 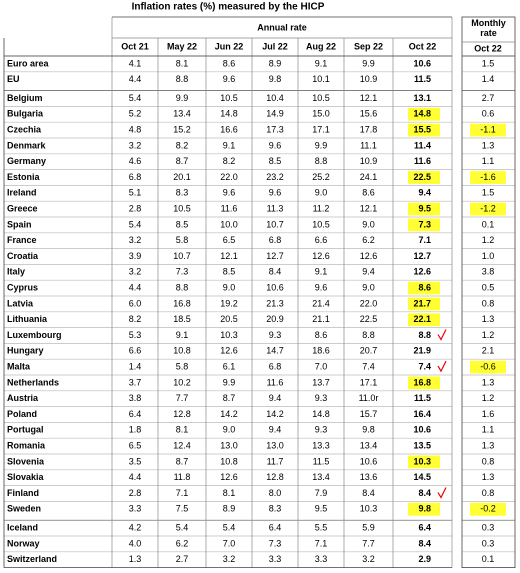 What do you see at coordinates (321, 543) in the screenshot?
I see `cell-value: 7.1` at bounding box center [321, 543].